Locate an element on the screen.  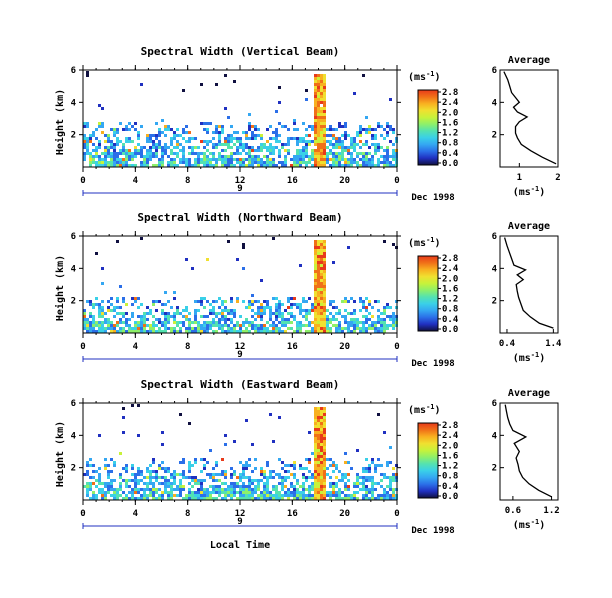
x-tick-label: 20 is located at coordinates (344, 181).